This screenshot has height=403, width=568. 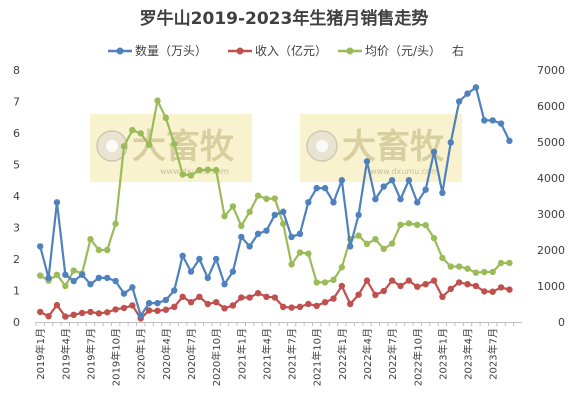 I want to click on watermark-right-url: www.dxumu.com, so click(x=404, y=171).